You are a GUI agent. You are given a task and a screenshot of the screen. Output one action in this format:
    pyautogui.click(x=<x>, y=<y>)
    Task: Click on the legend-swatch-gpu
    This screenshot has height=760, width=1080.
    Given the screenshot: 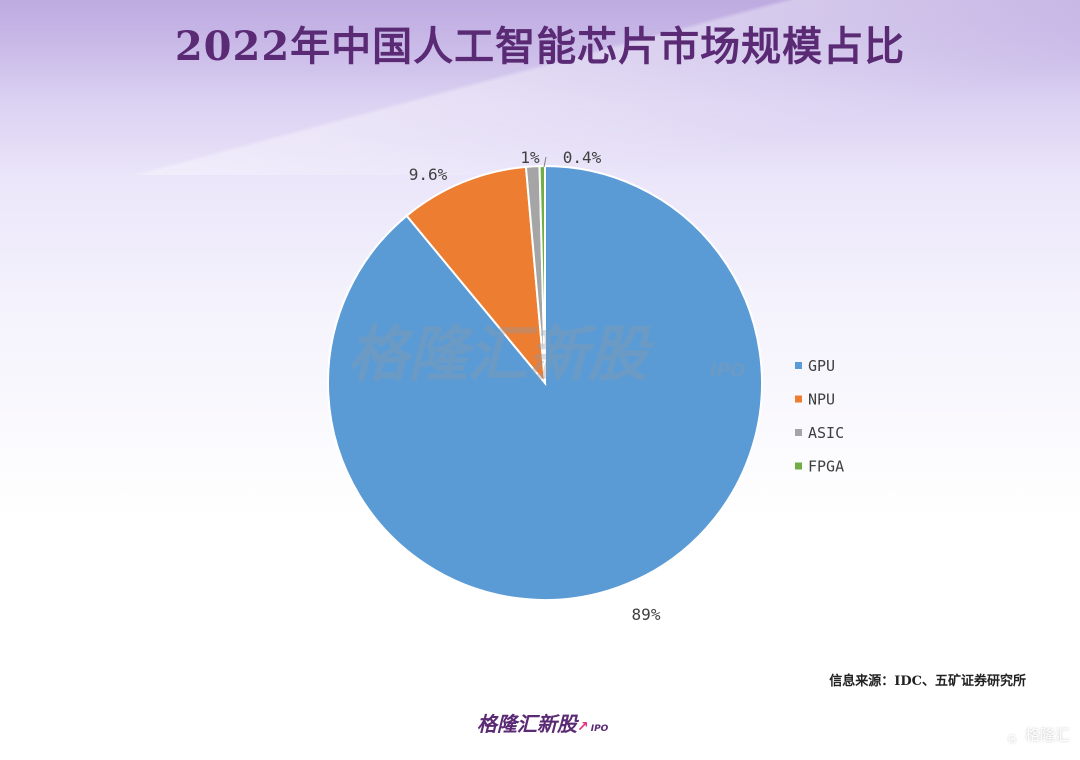 What is the action you would take?
    pyautogui.click(x=798, y=365)
    